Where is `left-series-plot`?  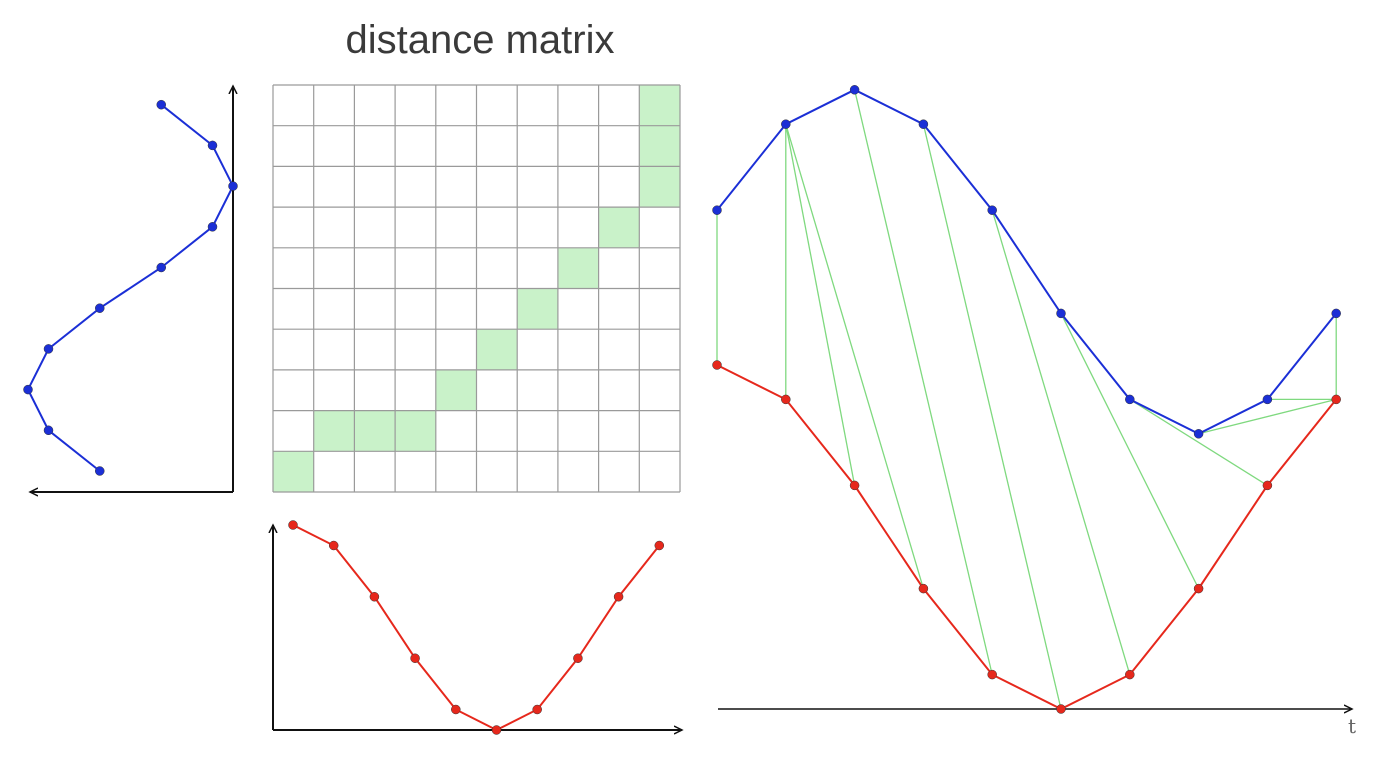 left-series-plot is located at coordinates (130, 289).